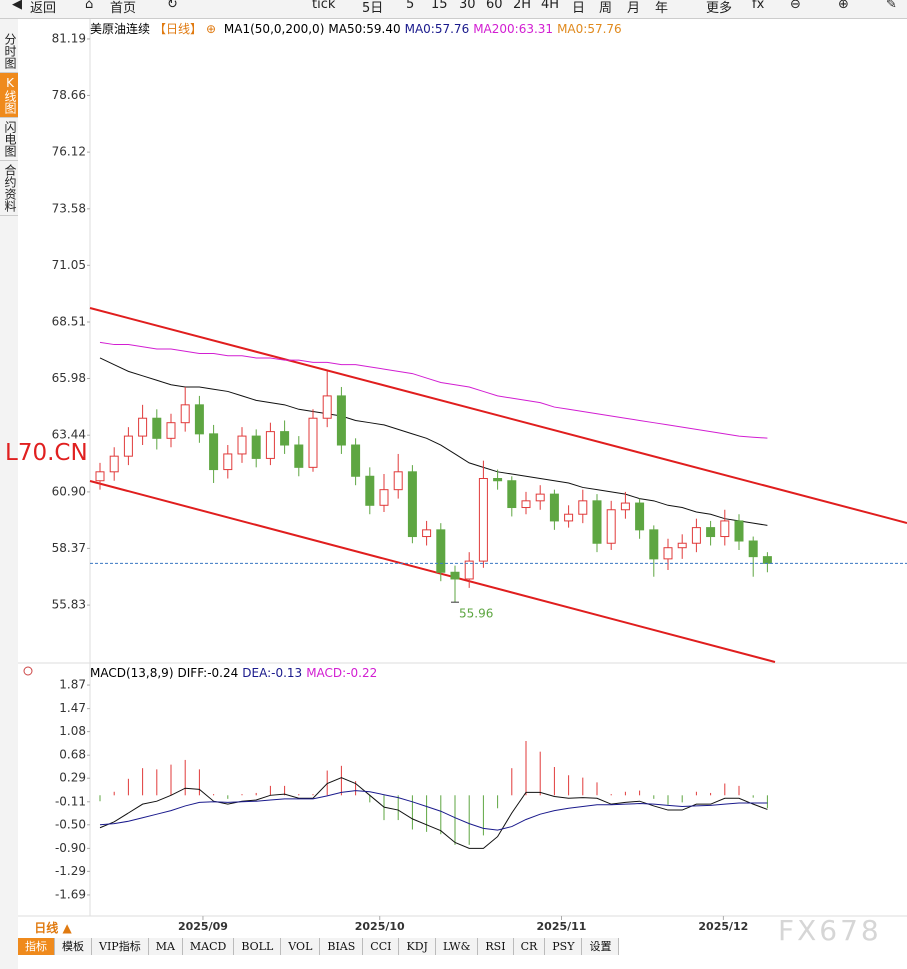 The width and height of the screenshot is (907, 969). Describe the element at coordinates (165, 946) in the screenshot. I see `indicator-tab: MA` at that location.